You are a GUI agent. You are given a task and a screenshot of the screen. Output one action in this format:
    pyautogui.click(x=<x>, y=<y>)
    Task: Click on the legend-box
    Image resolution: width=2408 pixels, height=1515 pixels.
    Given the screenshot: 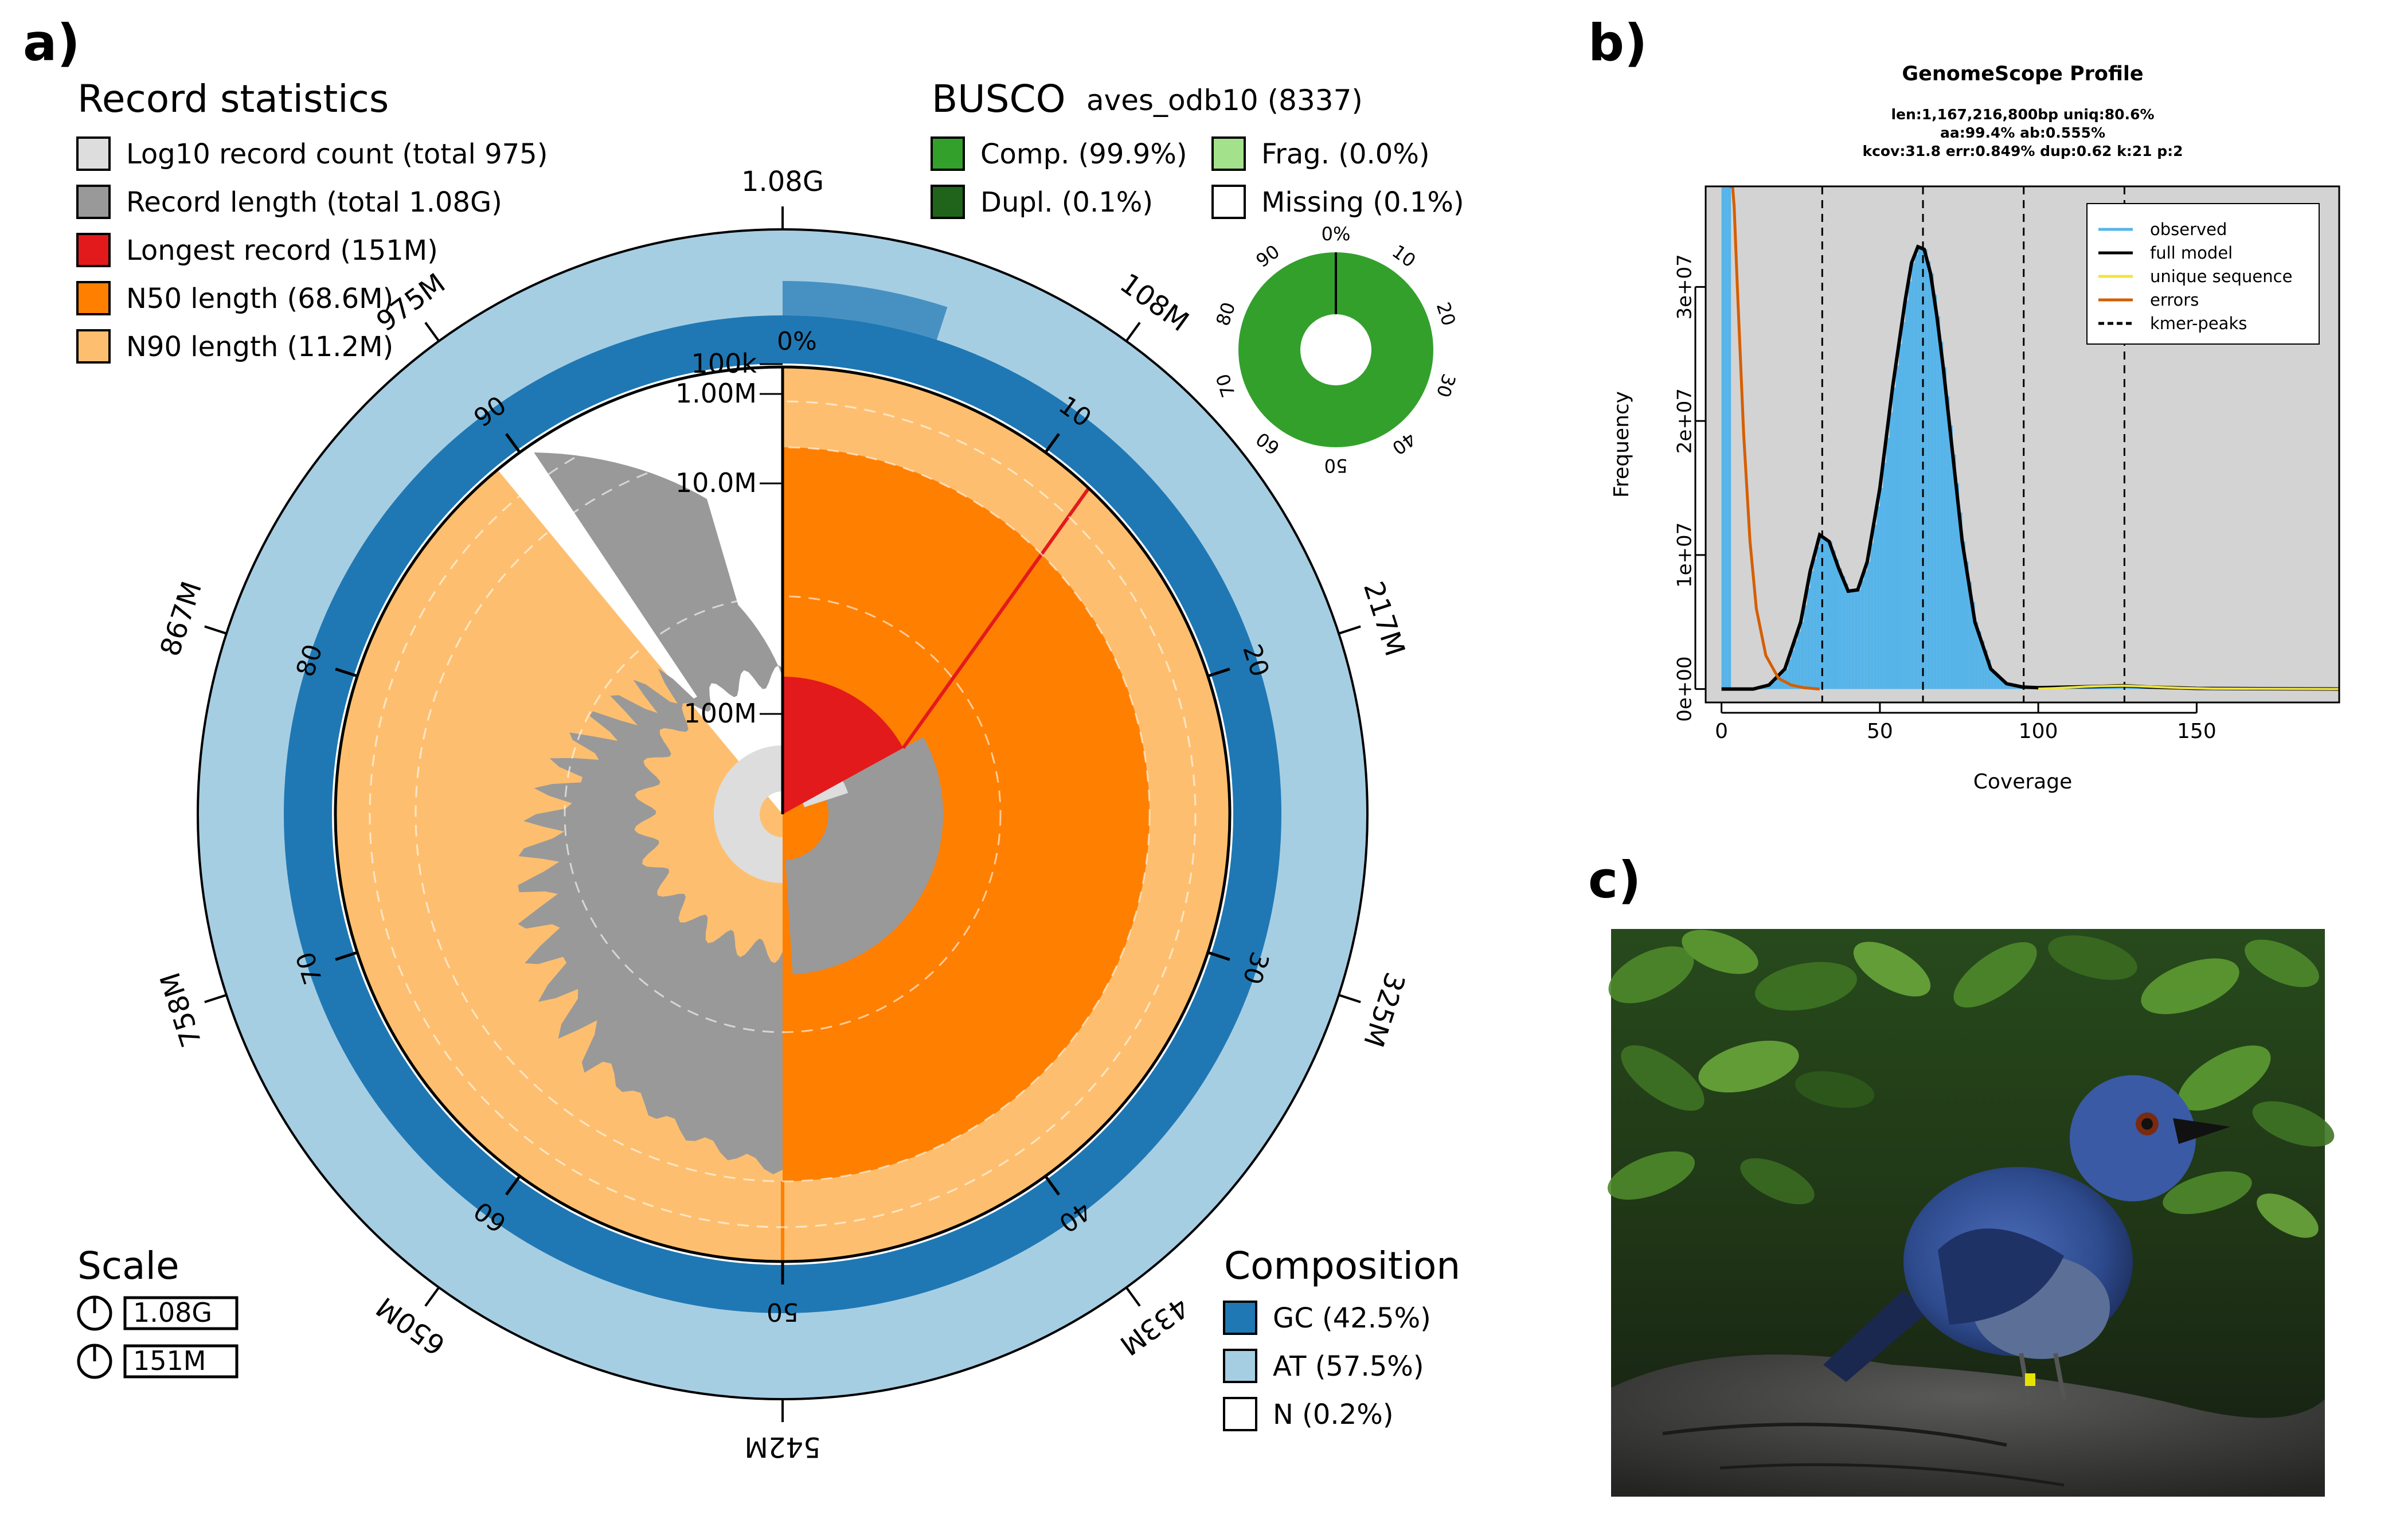 What is the action you would take?
    pyautogui.click(x=2203, y=274)
    